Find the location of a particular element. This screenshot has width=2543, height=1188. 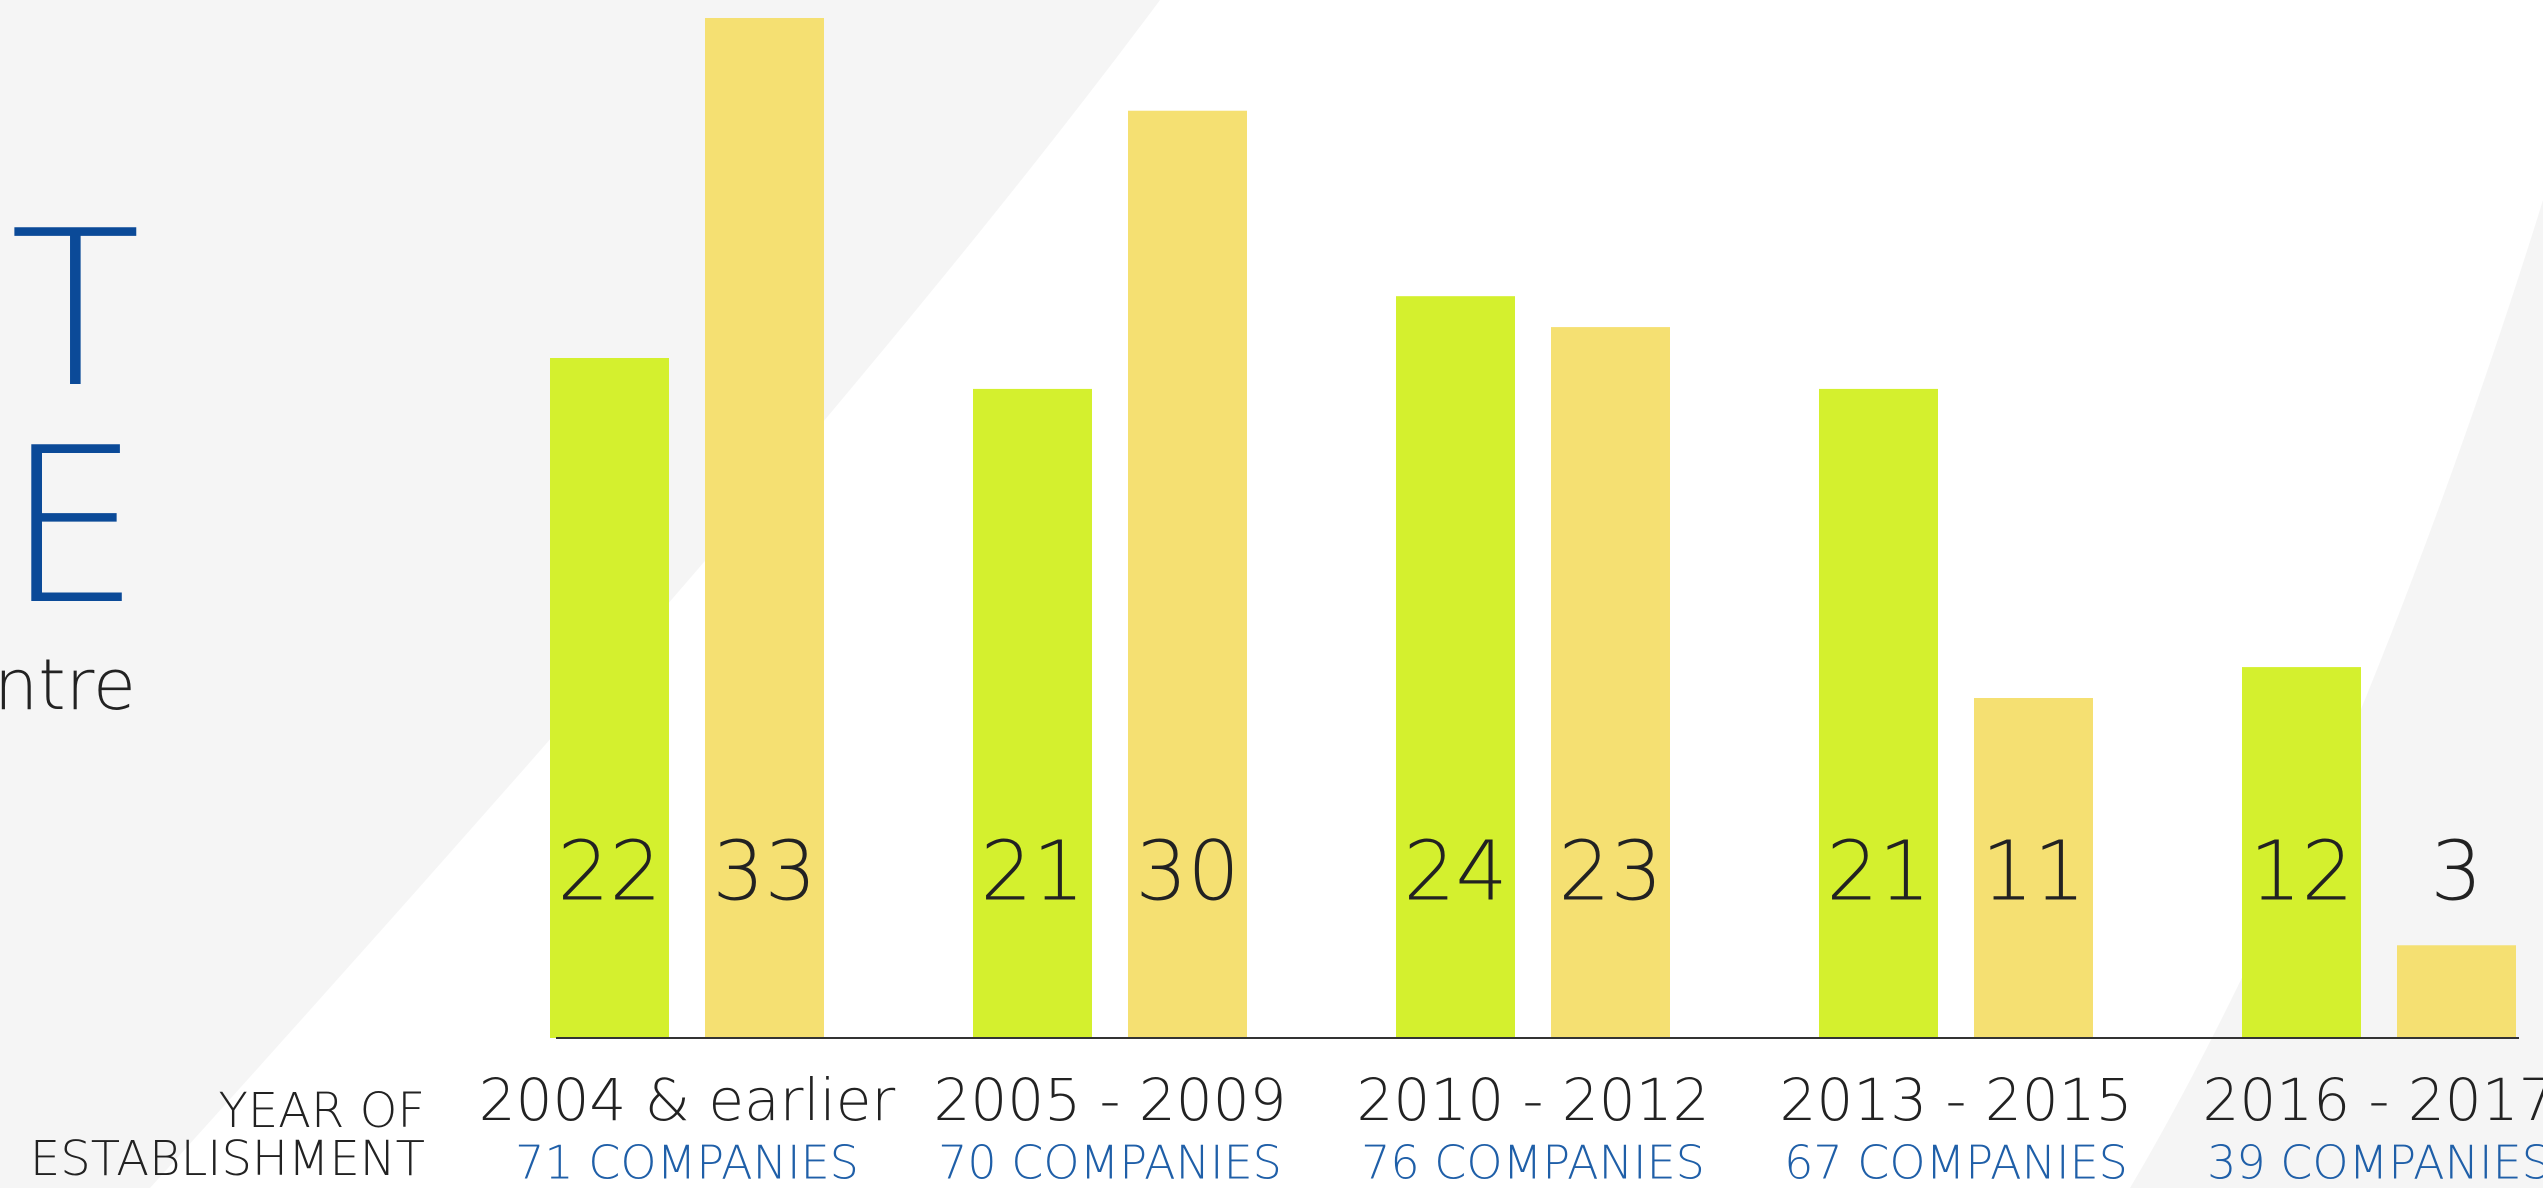

value-label: 30 is located at coordinates (1187, 872).